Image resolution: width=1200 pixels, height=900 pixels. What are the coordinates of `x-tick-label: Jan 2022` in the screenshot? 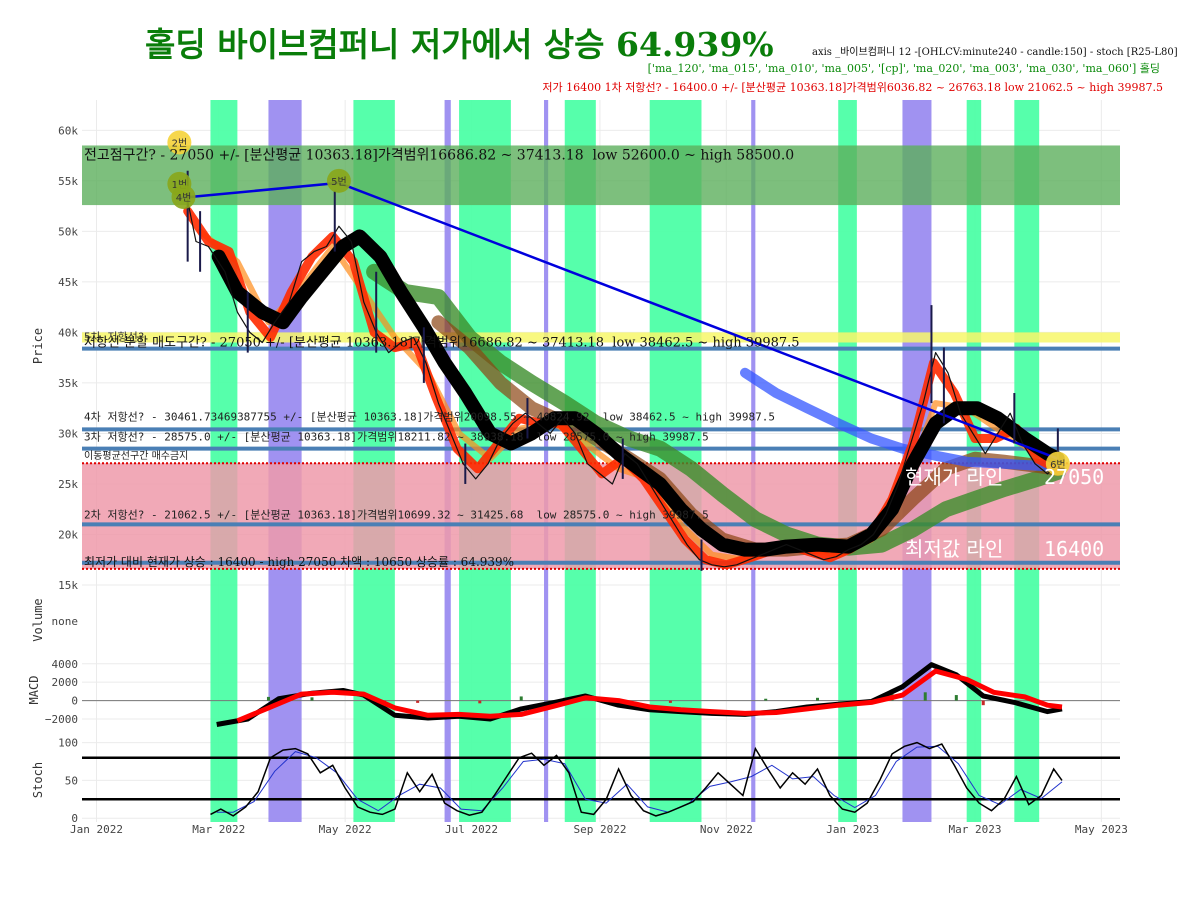 It's located at (96, 829).